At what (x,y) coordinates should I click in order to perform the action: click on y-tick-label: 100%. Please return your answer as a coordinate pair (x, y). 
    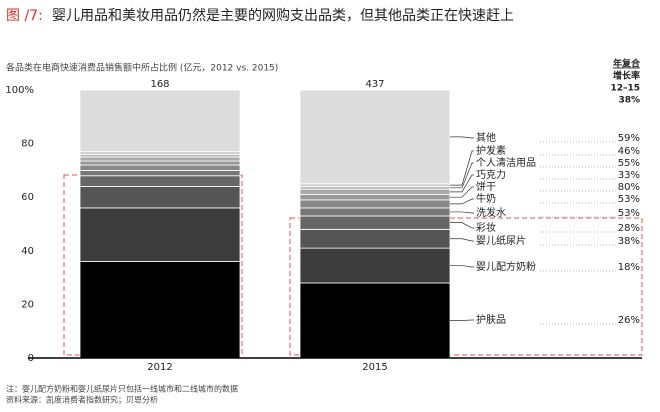
    Looking at the image, I should click on (19, 90).